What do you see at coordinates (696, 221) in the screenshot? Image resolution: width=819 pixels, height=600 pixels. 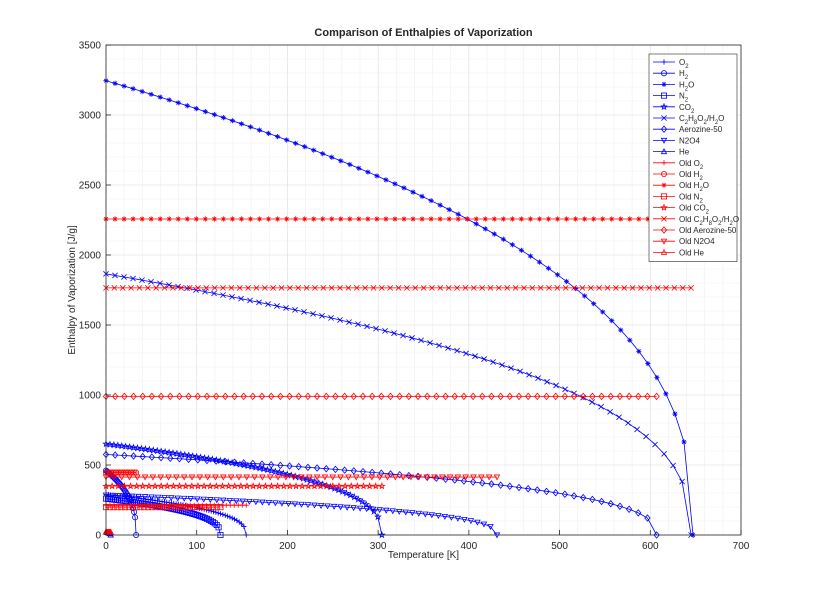 I see `legend-item: Old C2H8O2/H2O` at bounding box center [696, 221].